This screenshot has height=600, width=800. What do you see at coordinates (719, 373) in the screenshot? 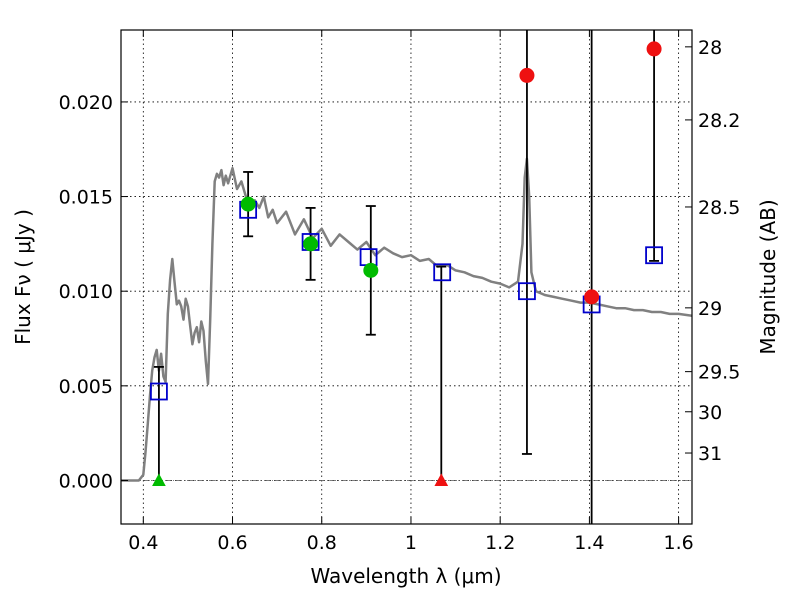
I see `right-tick-label: 29.5` at bounding box center [719, 373].